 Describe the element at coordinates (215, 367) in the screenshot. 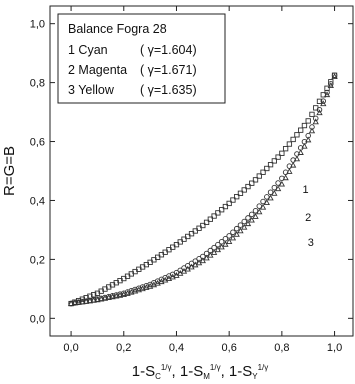

I see `x-label-sup-m: 1/γ` at that location.